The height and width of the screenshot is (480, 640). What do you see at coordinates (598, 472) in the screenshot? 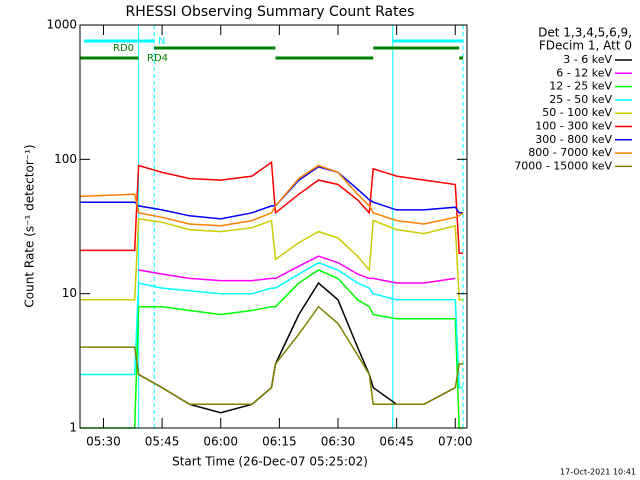
I see `timestamp: 17-Oct-2021 10:41` at bounding box center [598, 472].